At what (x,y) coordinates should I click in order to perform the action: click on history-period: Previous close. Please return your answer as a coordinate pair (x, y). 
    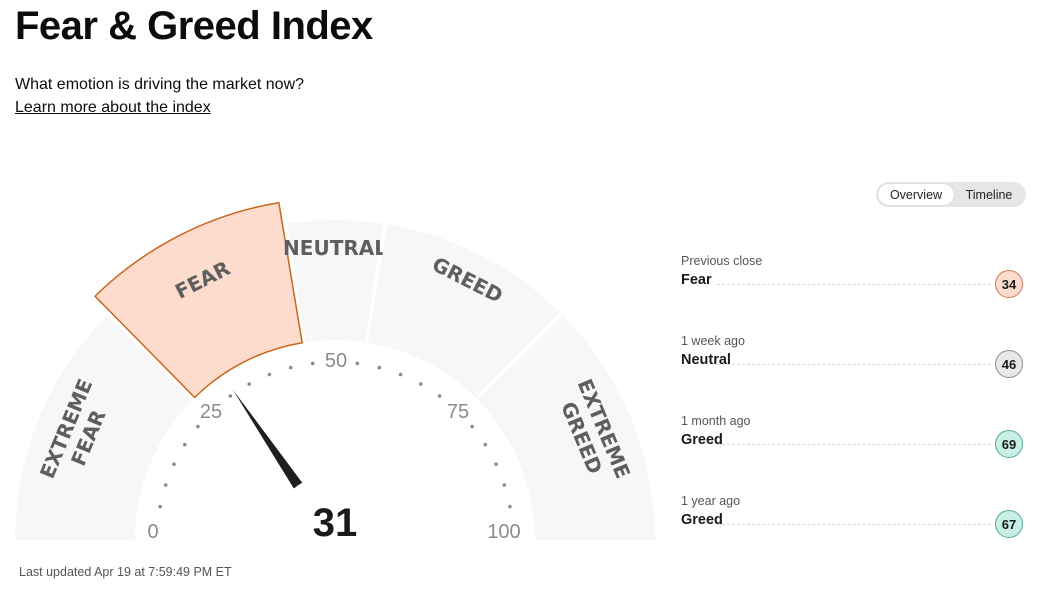
    Looking at the image, I should click on (722, 261).